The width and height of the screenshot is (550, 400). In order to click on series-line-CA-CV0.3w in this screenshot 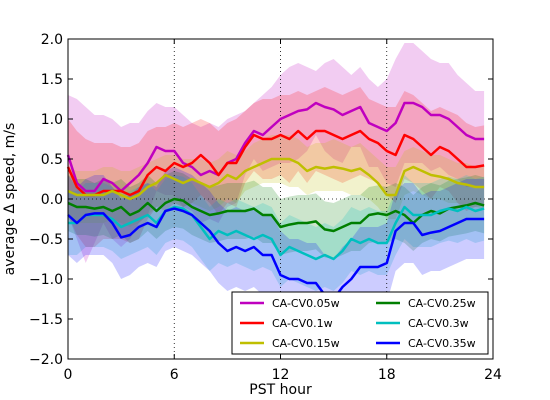, I will do `click(276, 233)`.